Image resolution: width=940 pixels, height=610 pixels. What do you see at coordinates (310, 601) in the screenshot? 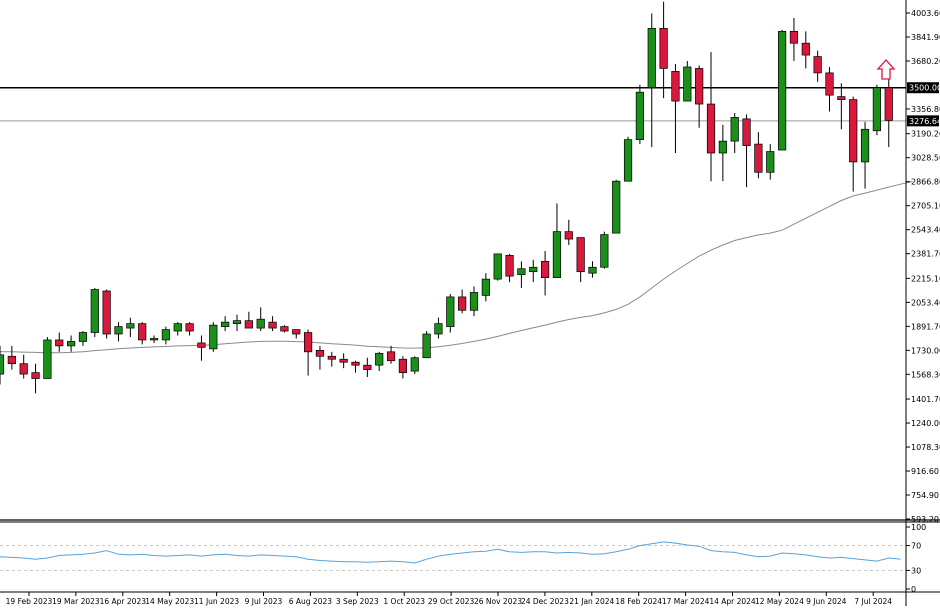
I see `time-tick-label: 6 Aug 2023` at bounding box center [310, 601].